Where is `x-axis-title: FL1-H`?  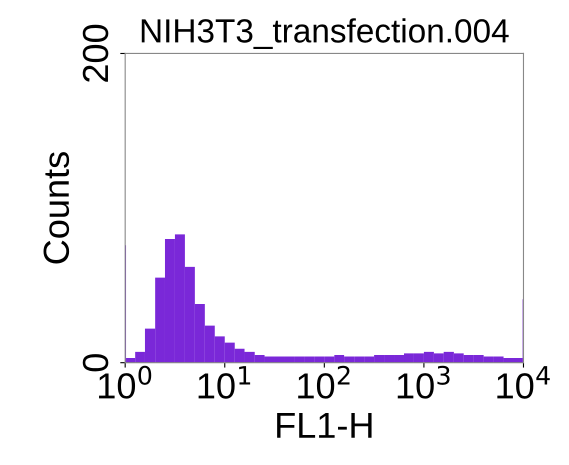
x-axis-title: FL1-H is located at coordinates (324, 425).